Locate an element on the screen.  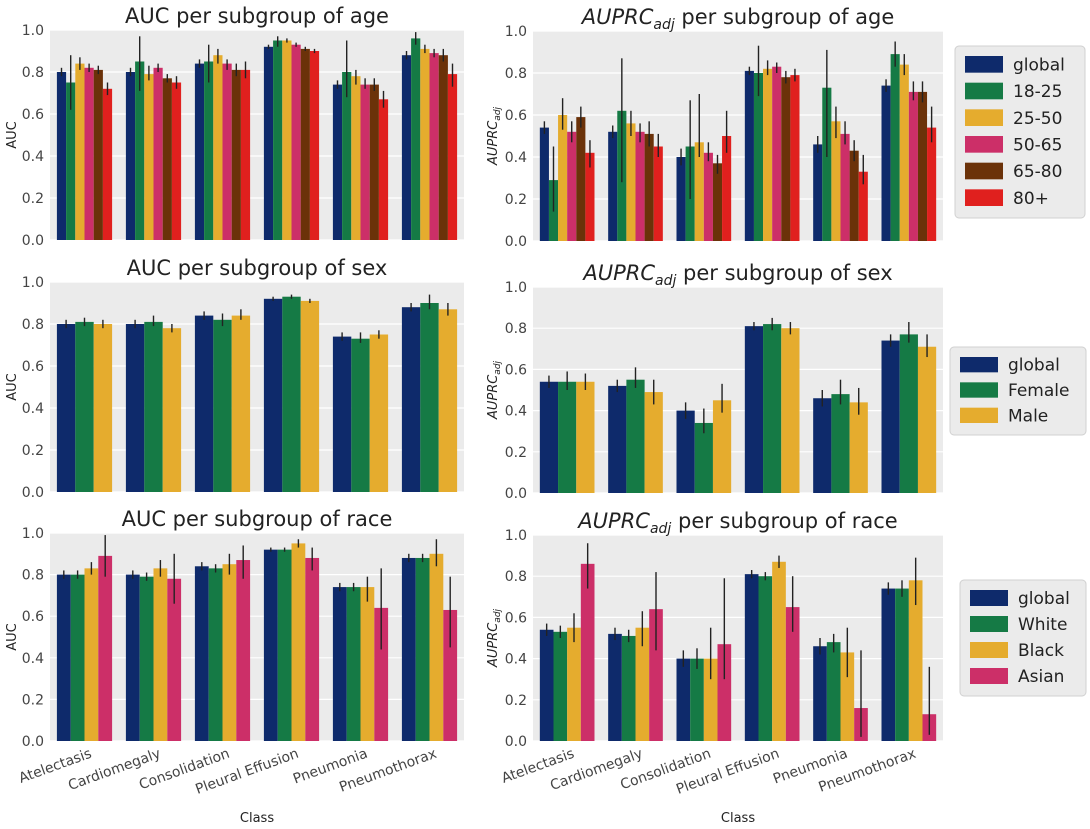
y-axis-label-subscript: adj is located at coordinates (498, 615).